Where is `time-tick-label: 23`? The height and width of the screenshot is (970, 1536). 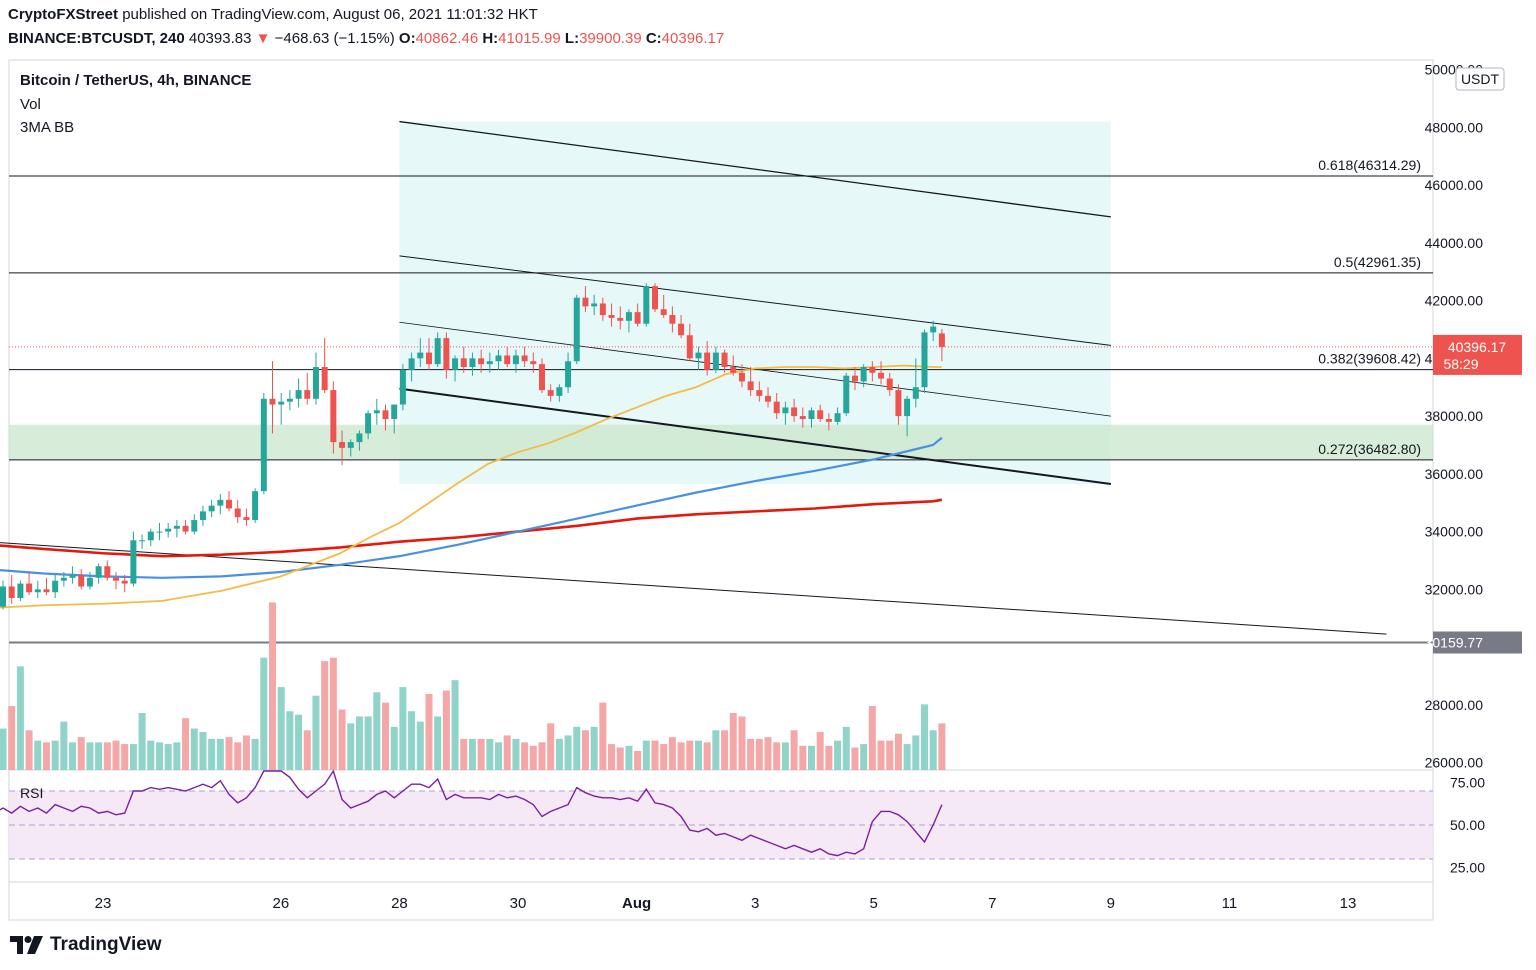 time-tick-label: 23 is located at coordinates (103, 903).